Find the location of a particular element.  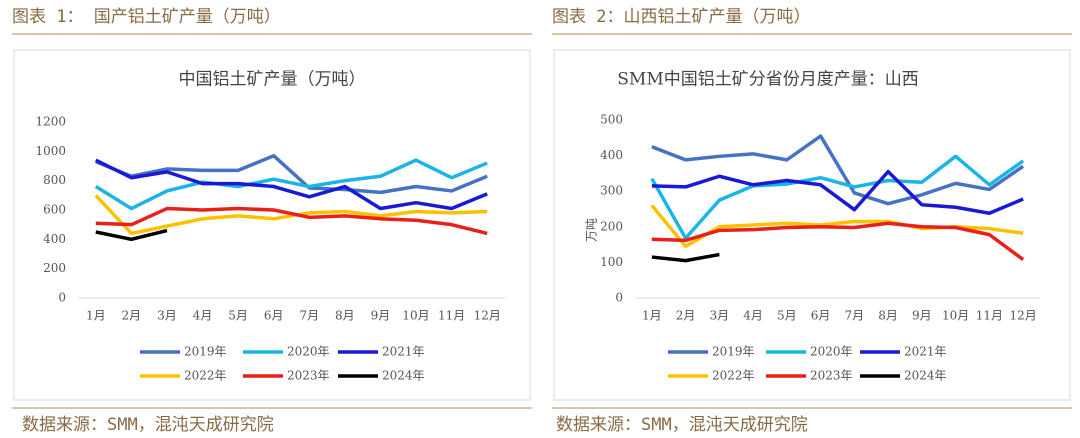

figure-caption: 图表 1： 国产铝土矿产量（万吨） is located at coordinates (146, 17).